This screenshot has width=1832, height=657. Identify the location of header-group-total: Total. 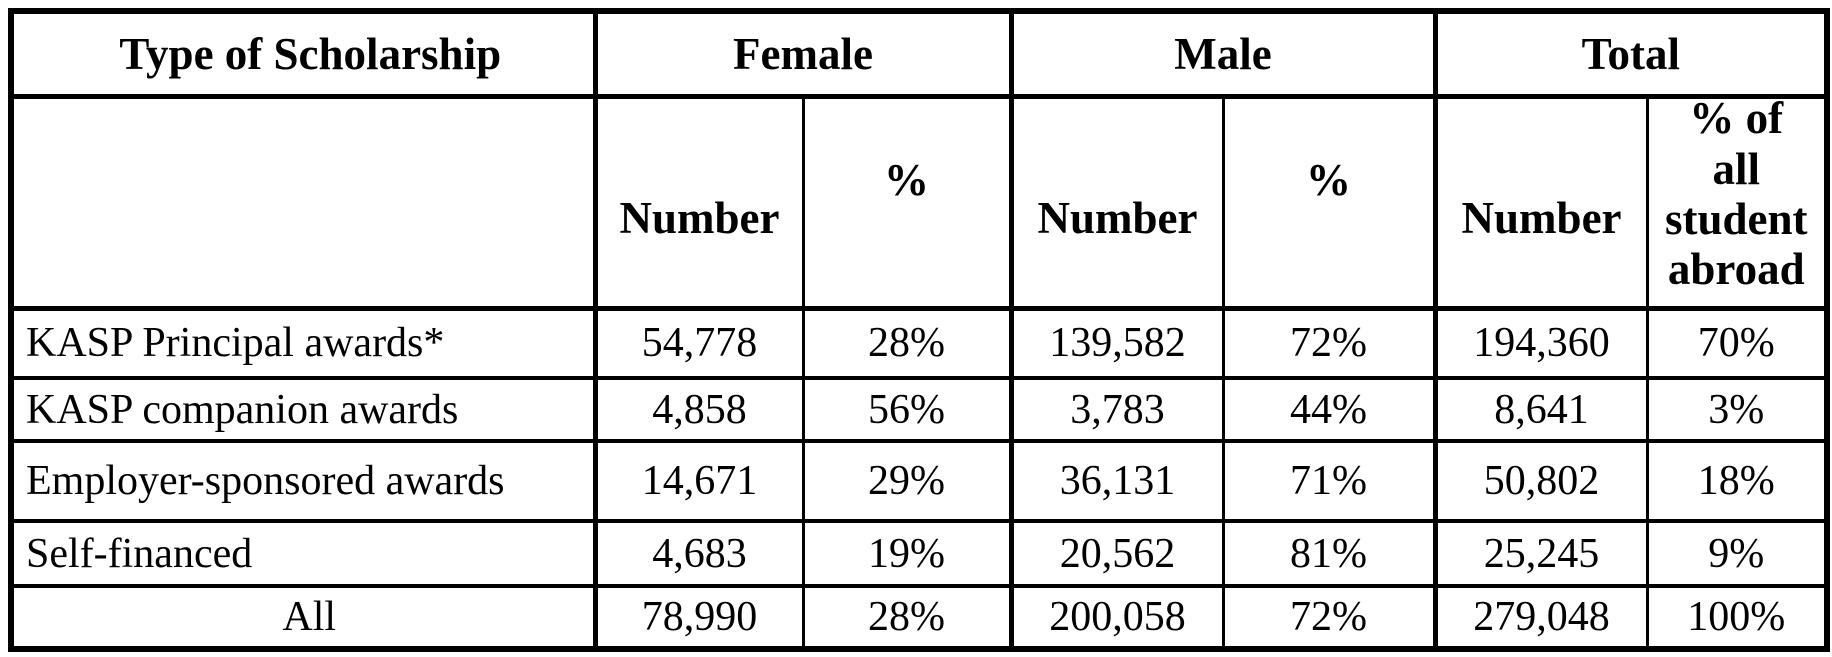
(1630, 55).